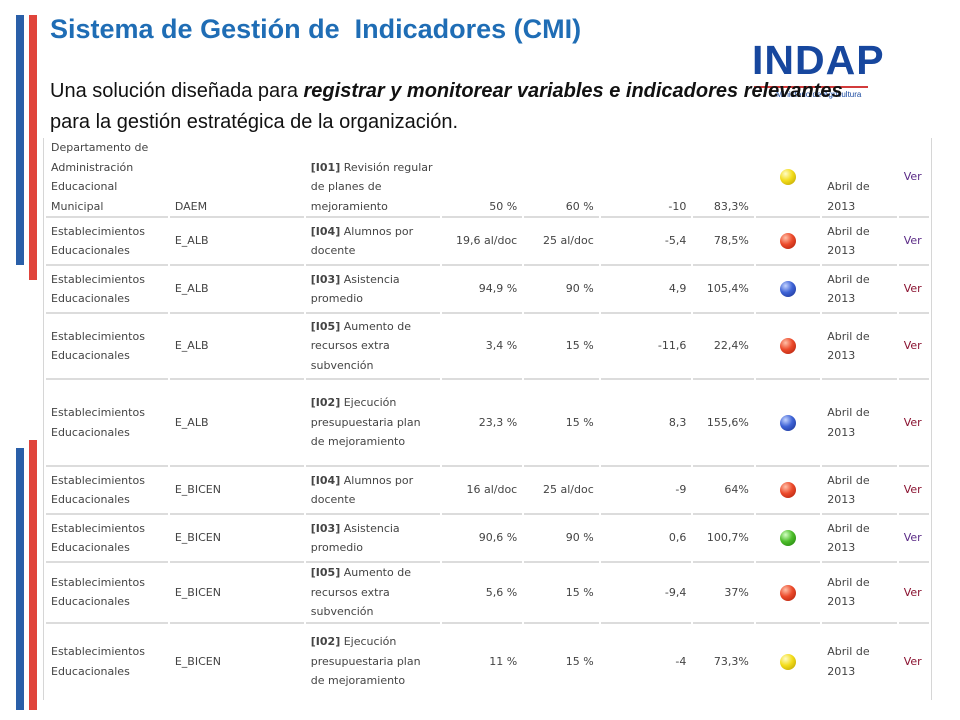 The width and height of the screenshot is (960, 720). What do you see at coordinates (372, 242) in the screenshot?
I see `indicator-cell: [I04] Alumnos por docente` at bounding box center [372, 242].